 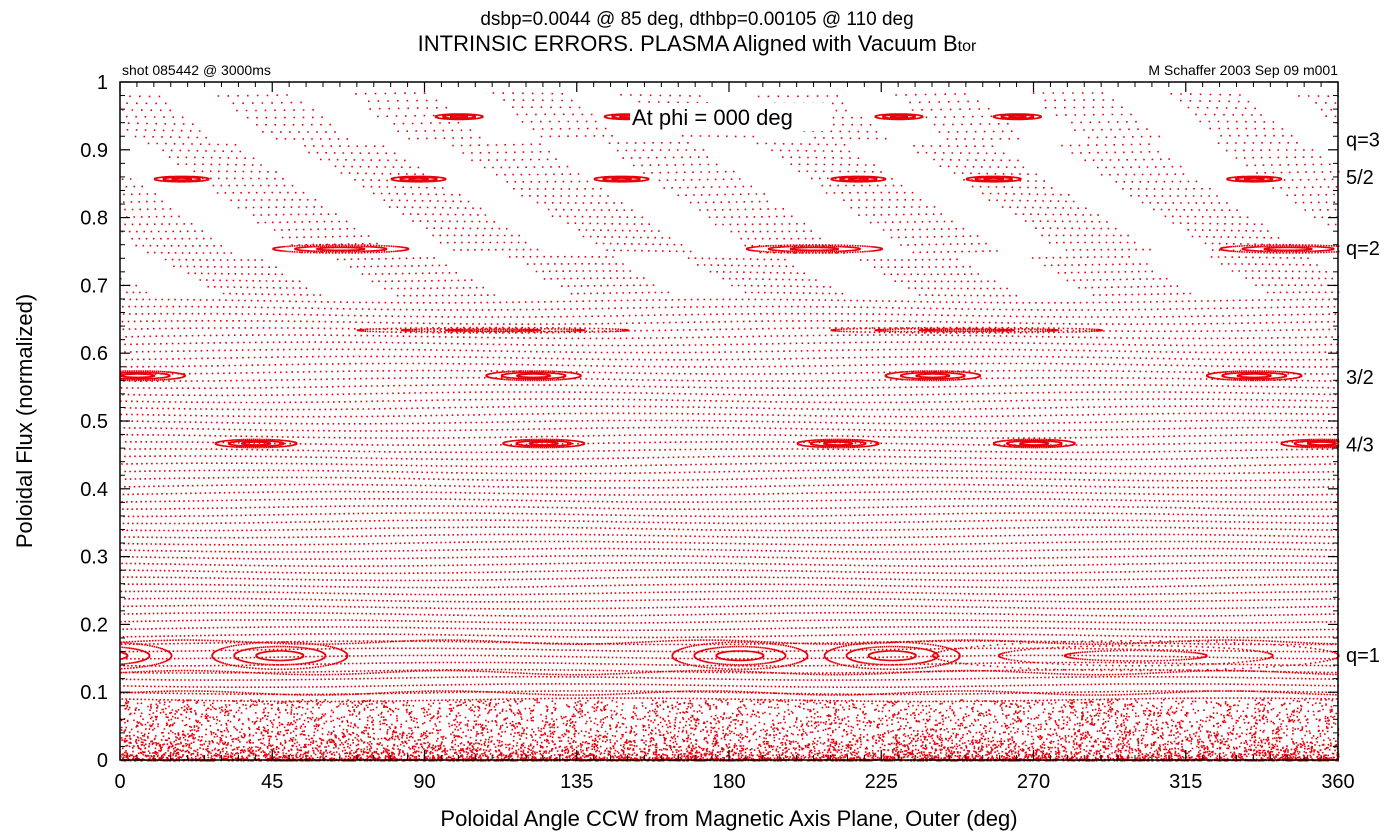 What do you see at coordinates (967, 46) in the screenshot?
I see `chart-title-subscript: tor` at bounding box center [967, 46].